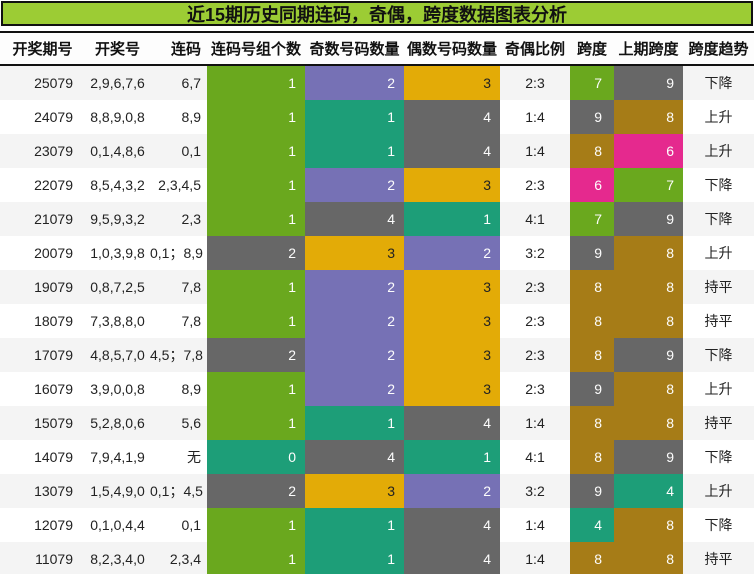  I want to click on cell-period: 18079, so click(53, 321).